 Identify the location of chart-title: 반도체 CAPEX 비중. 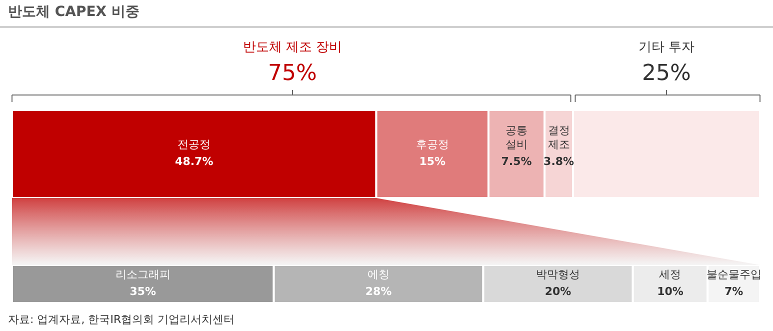
(74, 12).